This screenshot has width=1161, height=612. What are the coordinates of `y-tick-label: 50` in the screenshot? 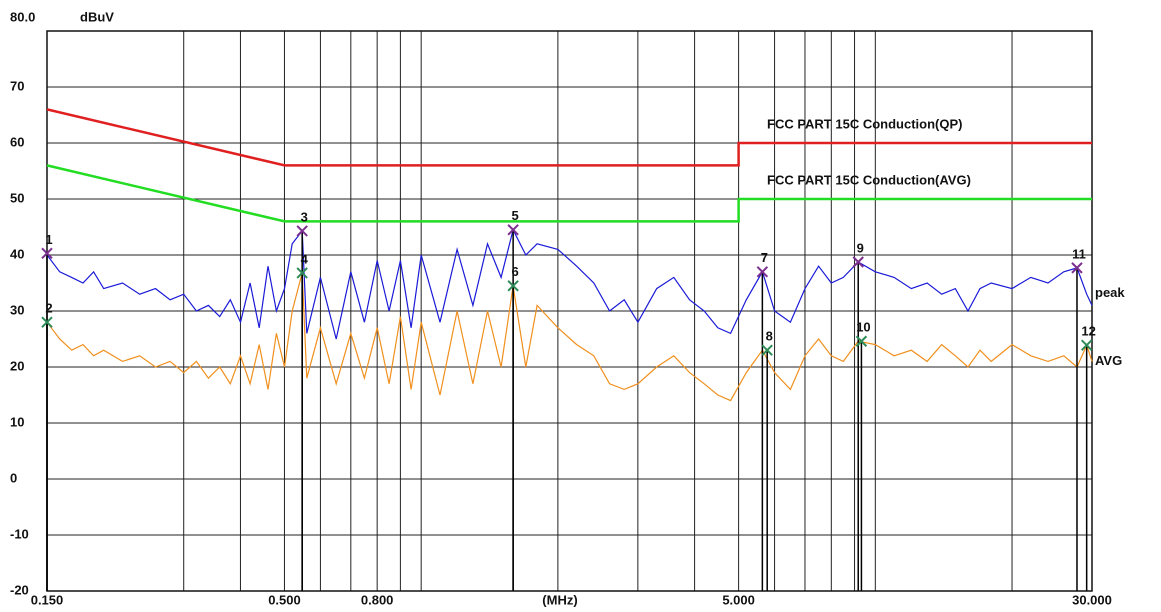 It's located at (17, 197).